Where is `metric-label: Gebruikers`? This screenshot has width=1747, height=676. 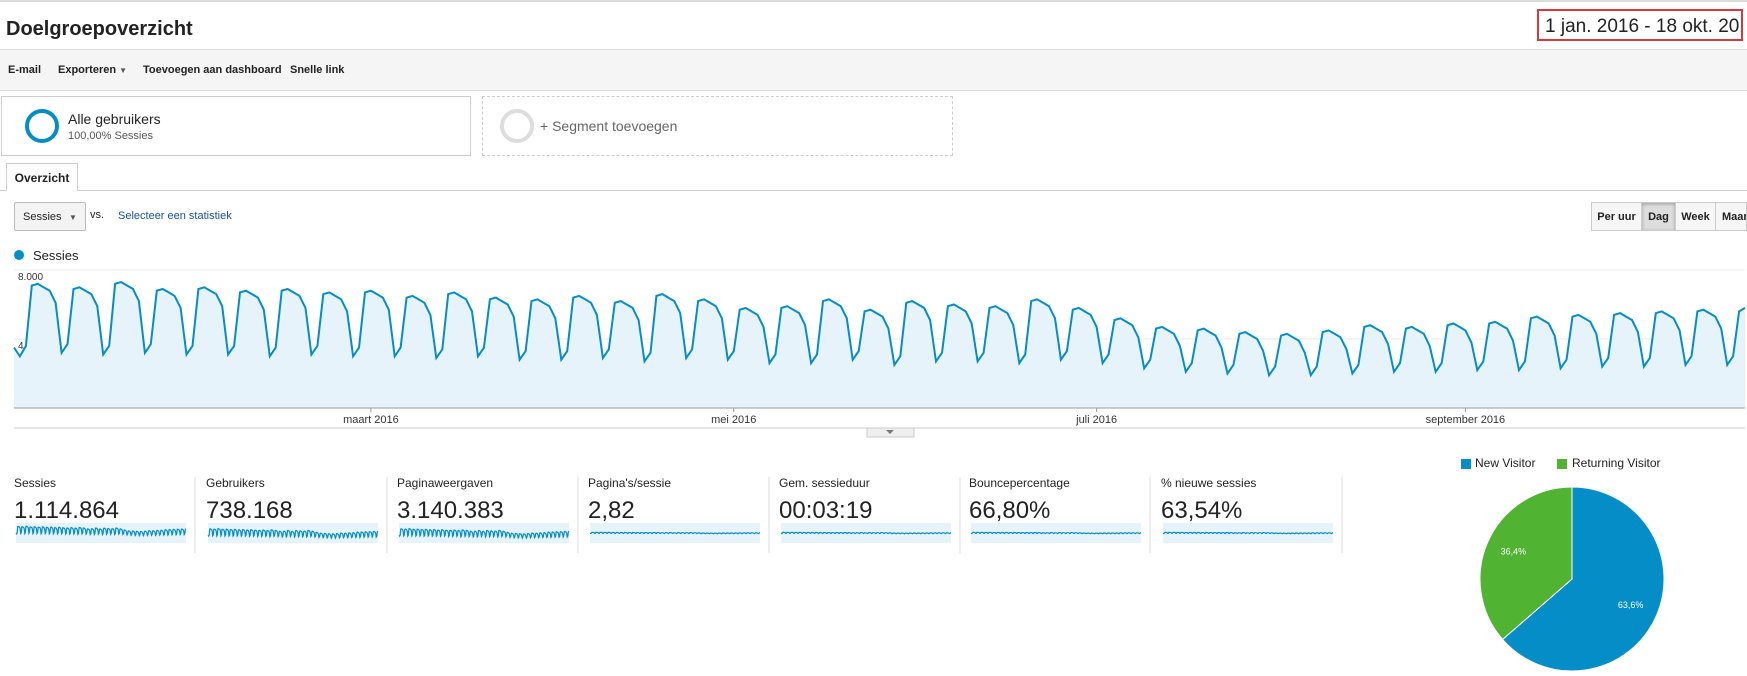
metric-label: Gebruikers is located at coordinates (235, 483).